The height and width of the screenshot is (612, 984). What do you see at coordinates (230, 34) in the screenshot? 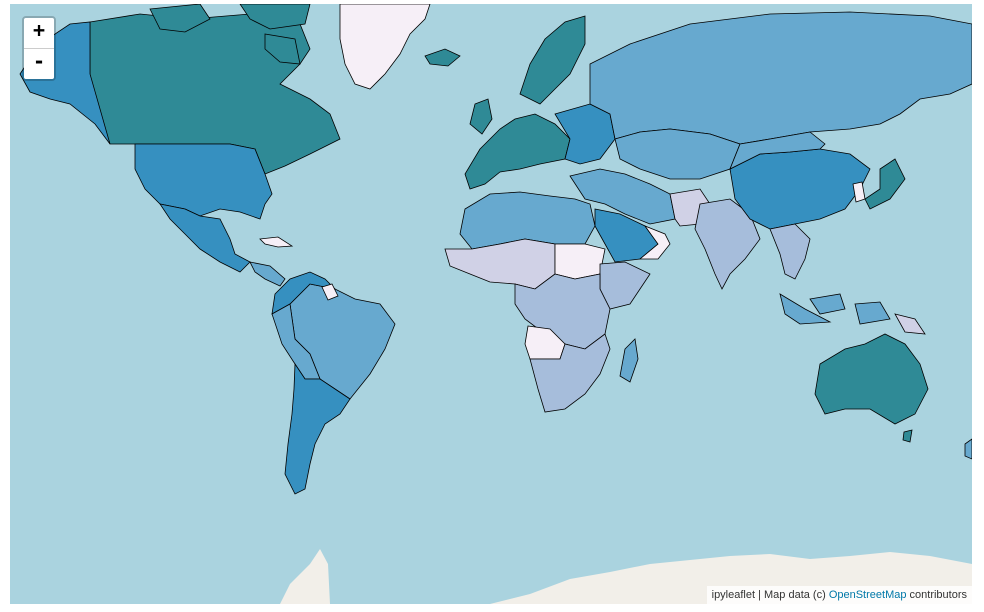
I see `arctic-islands` at bounding box center [230, 34].